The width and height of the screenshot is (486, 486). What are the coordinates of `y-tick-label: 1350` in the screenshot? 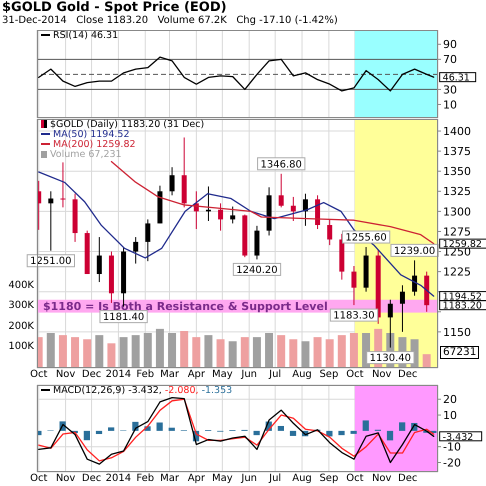 It's located at (457, 171).